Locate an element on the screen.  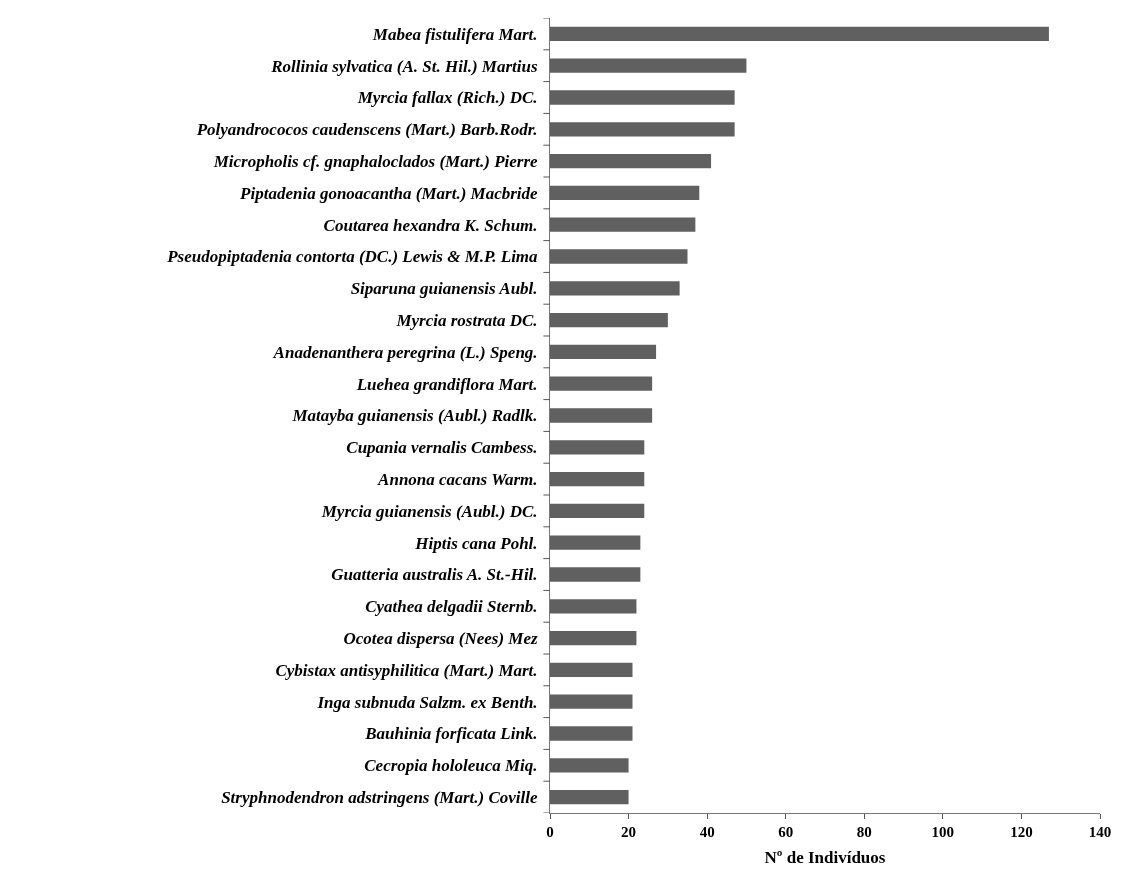
x-tick-label: 60 is located at coordinates (786, 832).